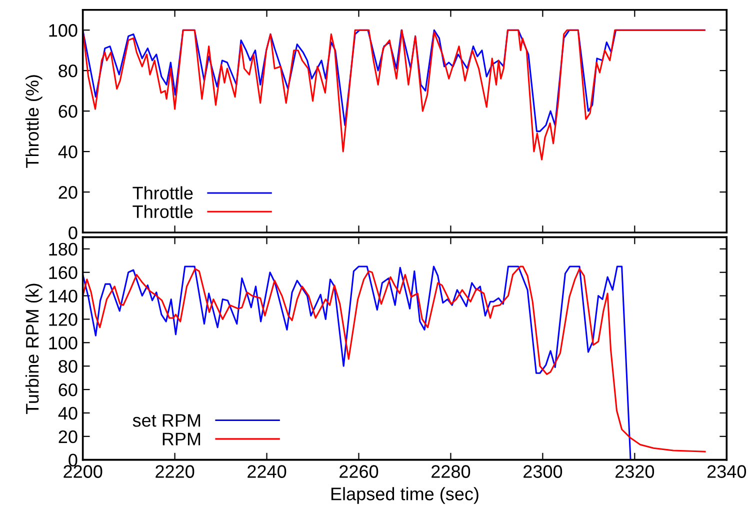 This screenshot has width=753, height=519. What do you see at coordinates (63, 296) in the screenshot?
I see `y-tick-label: 140` at bounding box center [63, 296].